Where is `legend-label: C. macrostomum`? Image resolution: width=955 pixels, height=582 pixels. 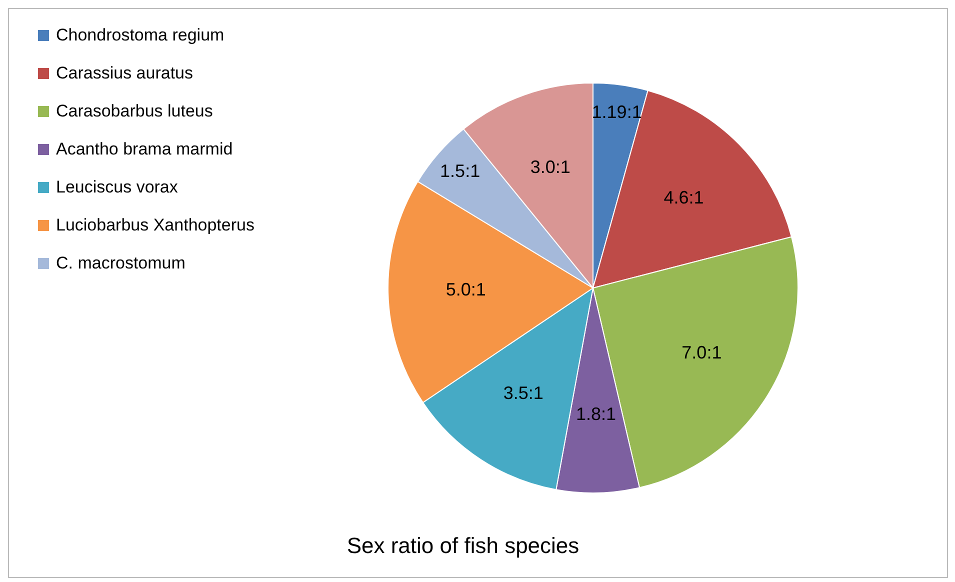 legend-label: C. macrostomum is located at coordinates (121, 262).